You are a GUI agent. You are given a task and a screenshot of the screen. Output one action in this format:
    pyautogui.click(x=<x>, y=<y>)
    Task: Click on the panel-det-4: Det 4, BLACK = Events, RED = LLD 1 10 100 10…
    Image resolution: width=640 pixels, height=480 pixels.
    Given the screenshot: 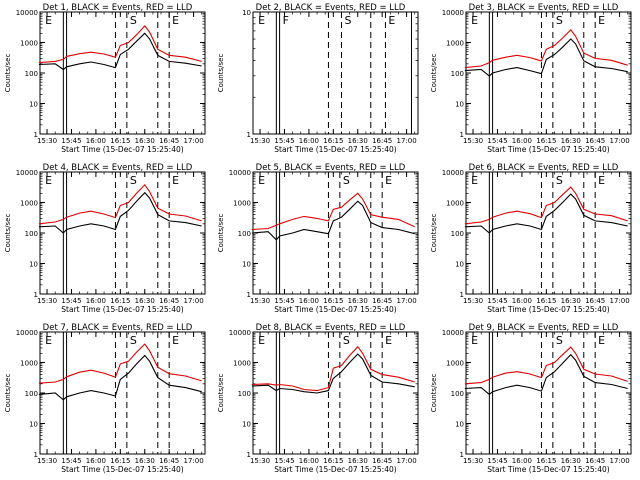 What is the action you would take?
    pyautogui.click(x=105, y=238)
    